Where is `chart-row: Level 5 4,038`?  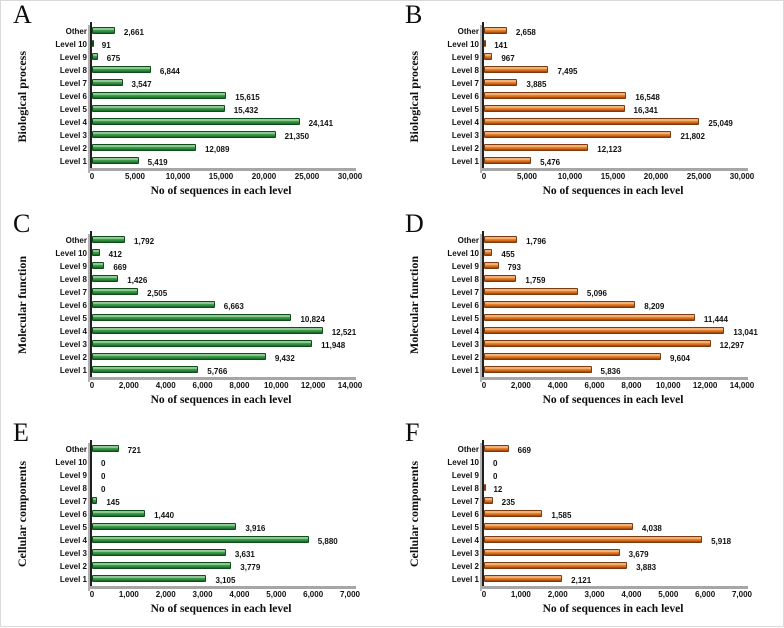
chart-row: Level 5 4,038 is located at coordinates (582, 527).